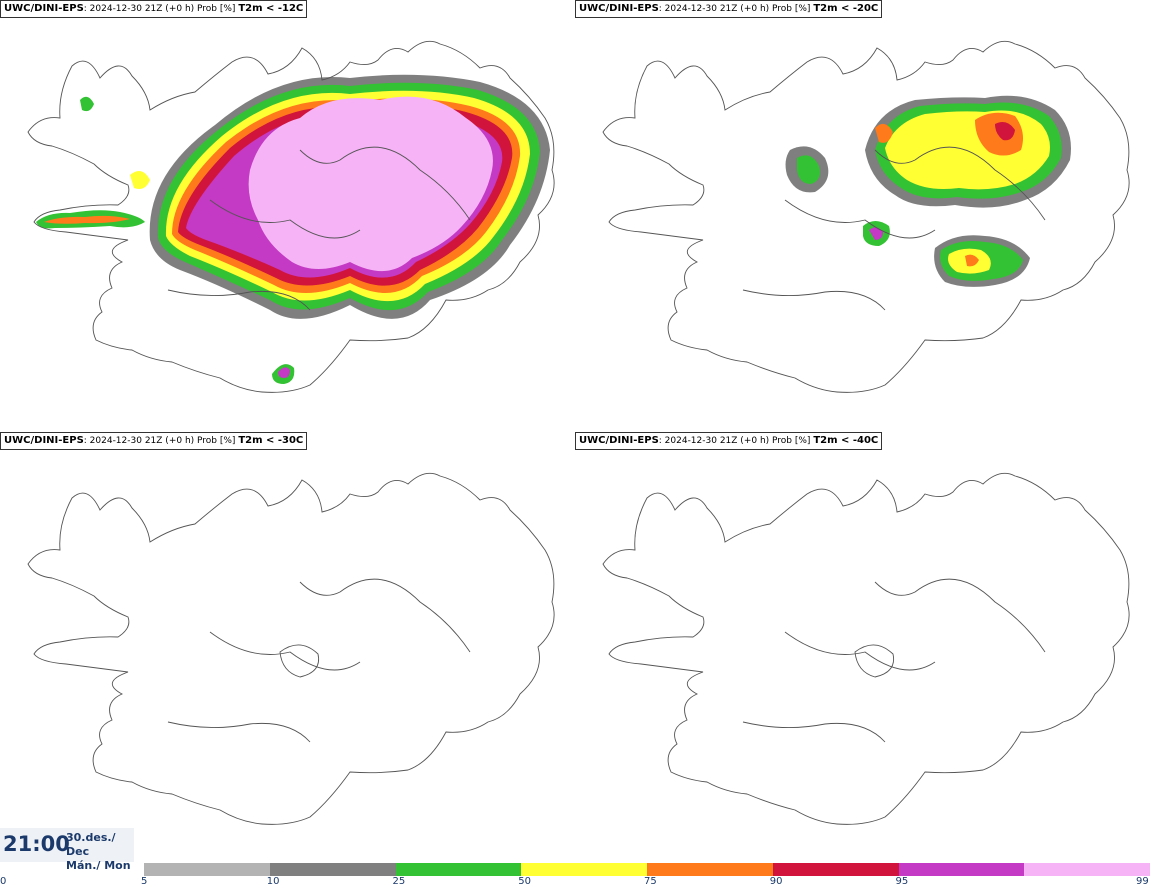  What do you see at coordinates (776, 881) in the screenshot?
I see `colorbar-tick-label: 90` at bounding box center [776, 881].